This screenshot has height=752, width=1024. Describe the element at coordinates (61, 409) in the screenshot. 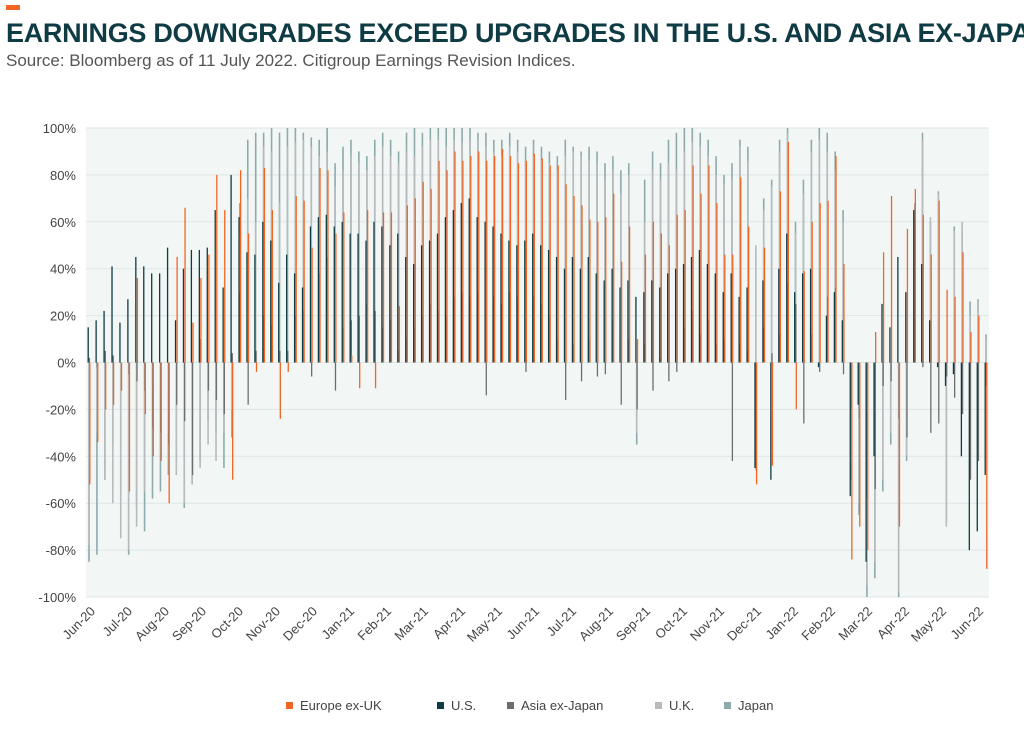

I see `y-tick-label: -20%` at that location.